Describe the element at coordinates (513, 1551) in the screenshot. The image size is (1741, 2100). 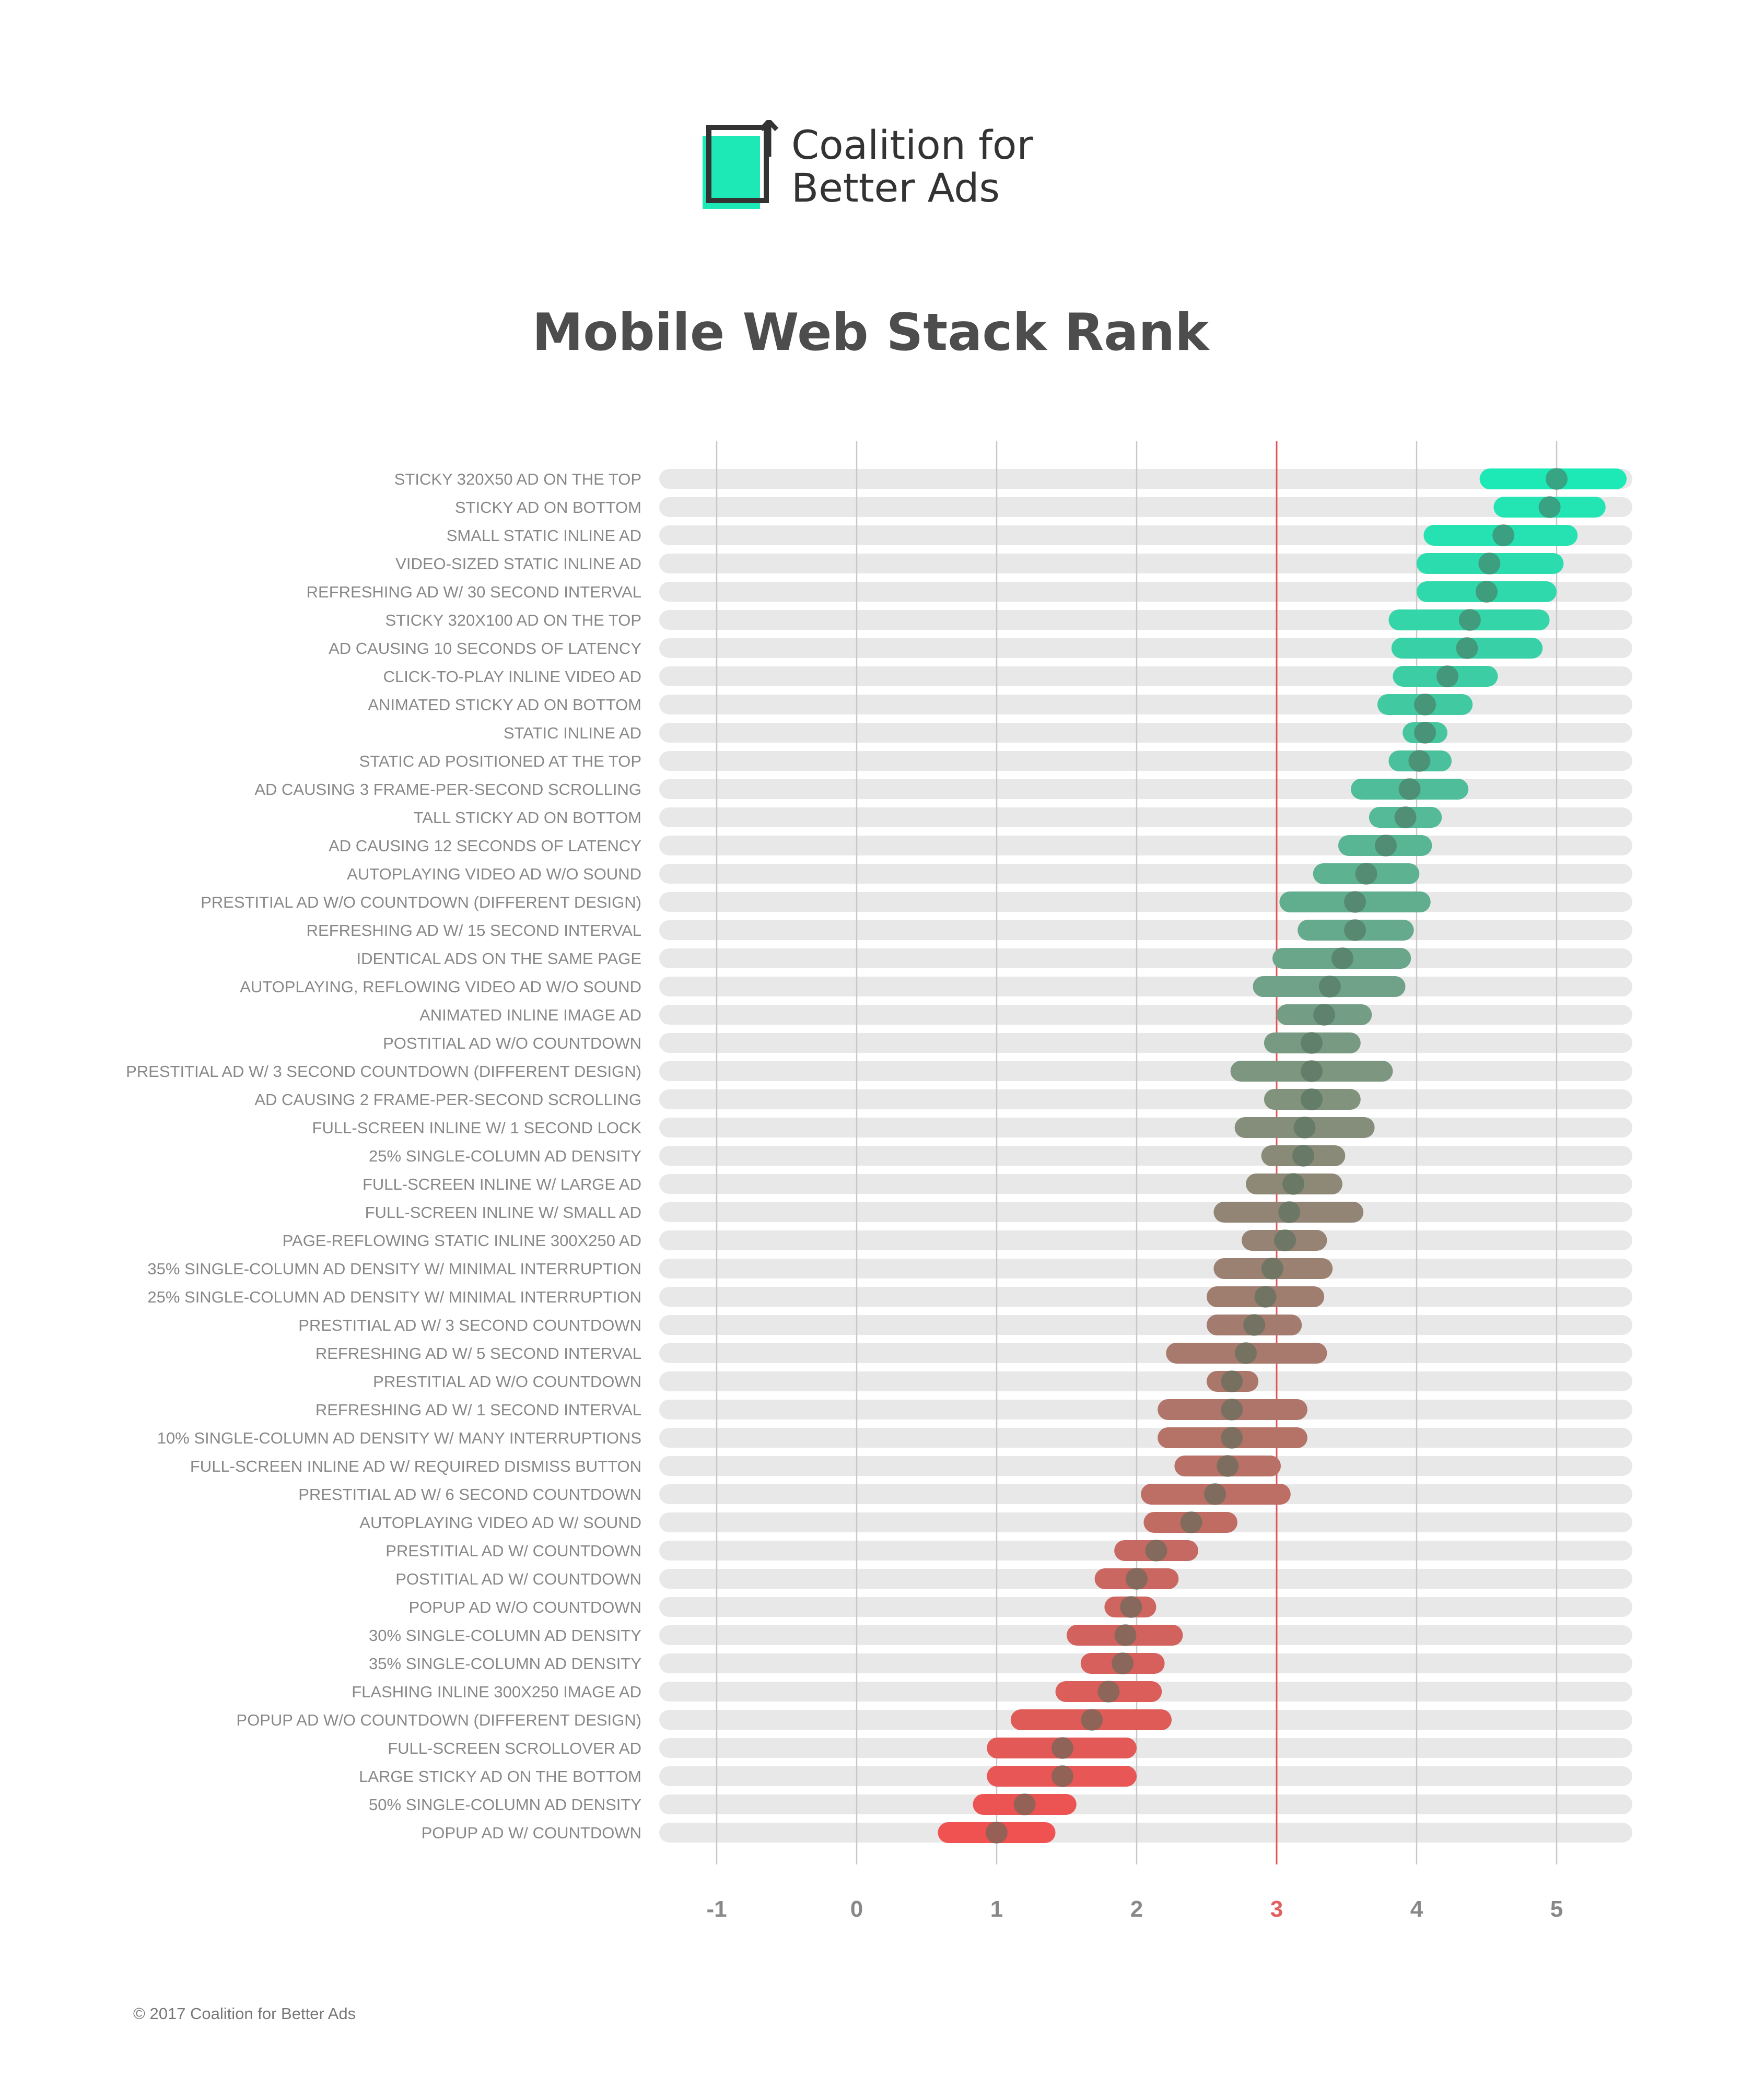
I see `row-label: PRESTITIAL AD W/ COUNTDOWN` at that location.